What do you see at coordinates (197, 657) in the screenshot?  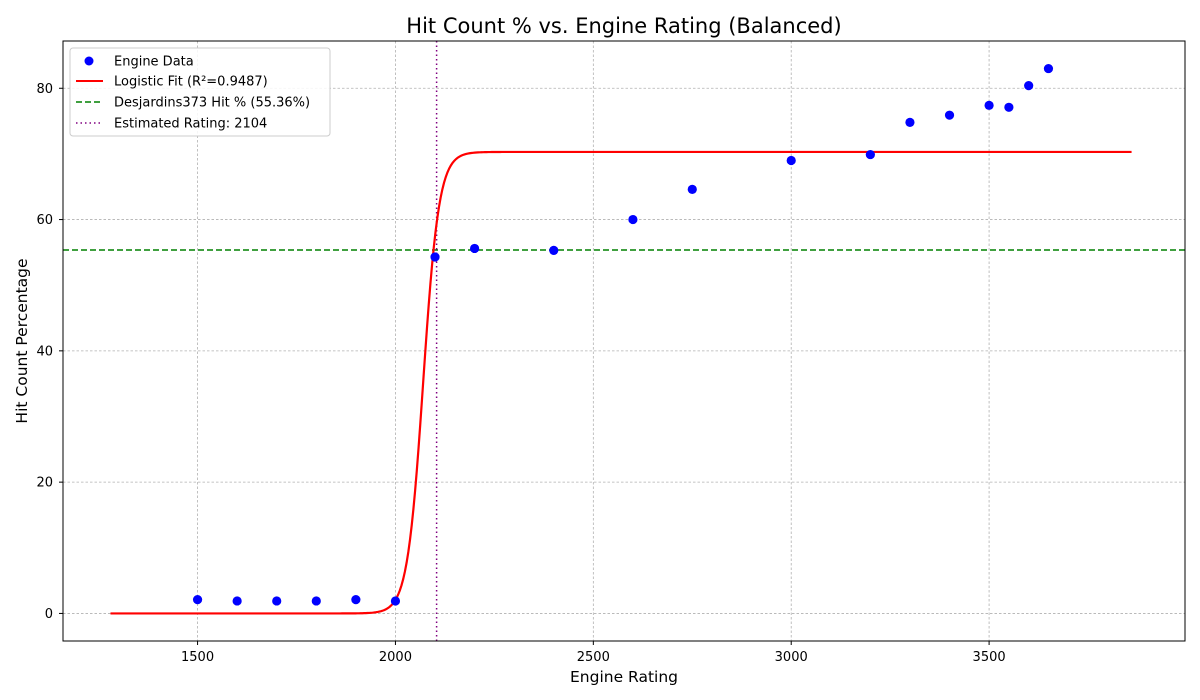 I see `x-tick-label: 1500` at bounding box center [197, 657].